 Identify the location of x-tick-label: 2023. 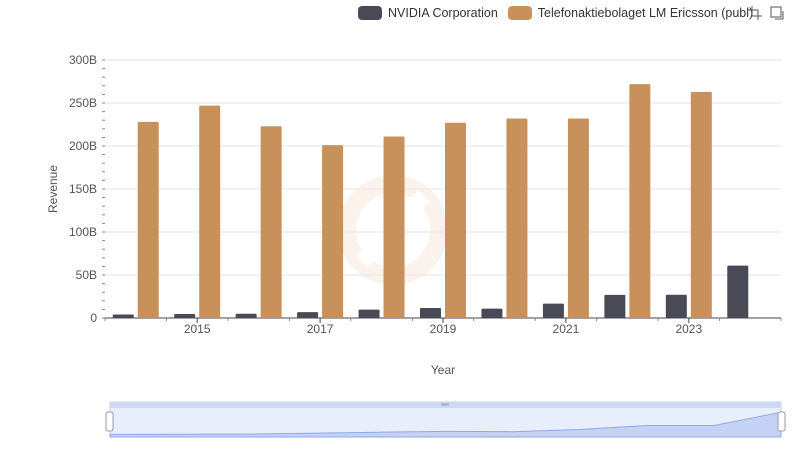
(688, 329).